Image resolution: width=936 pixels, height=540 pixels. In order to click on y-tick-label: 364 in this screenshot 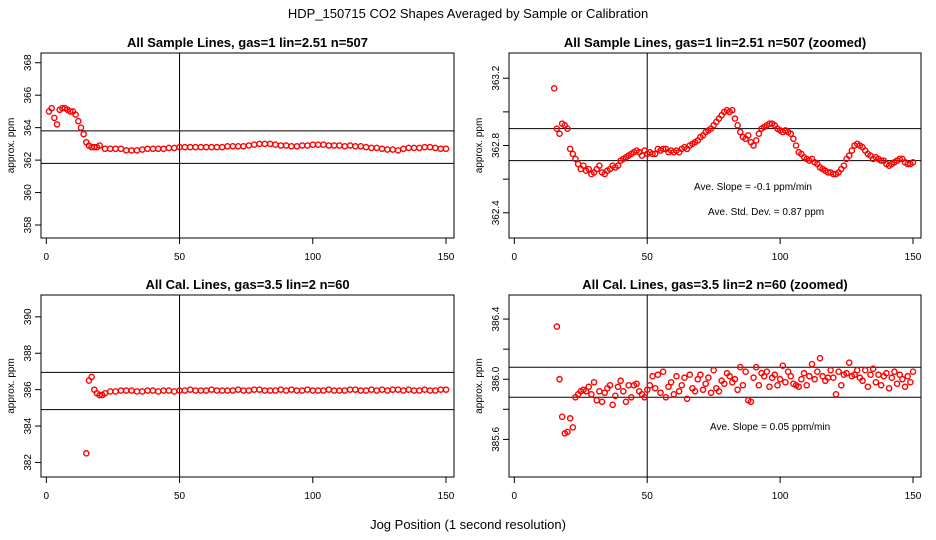, I will do `click(28, 127)`.